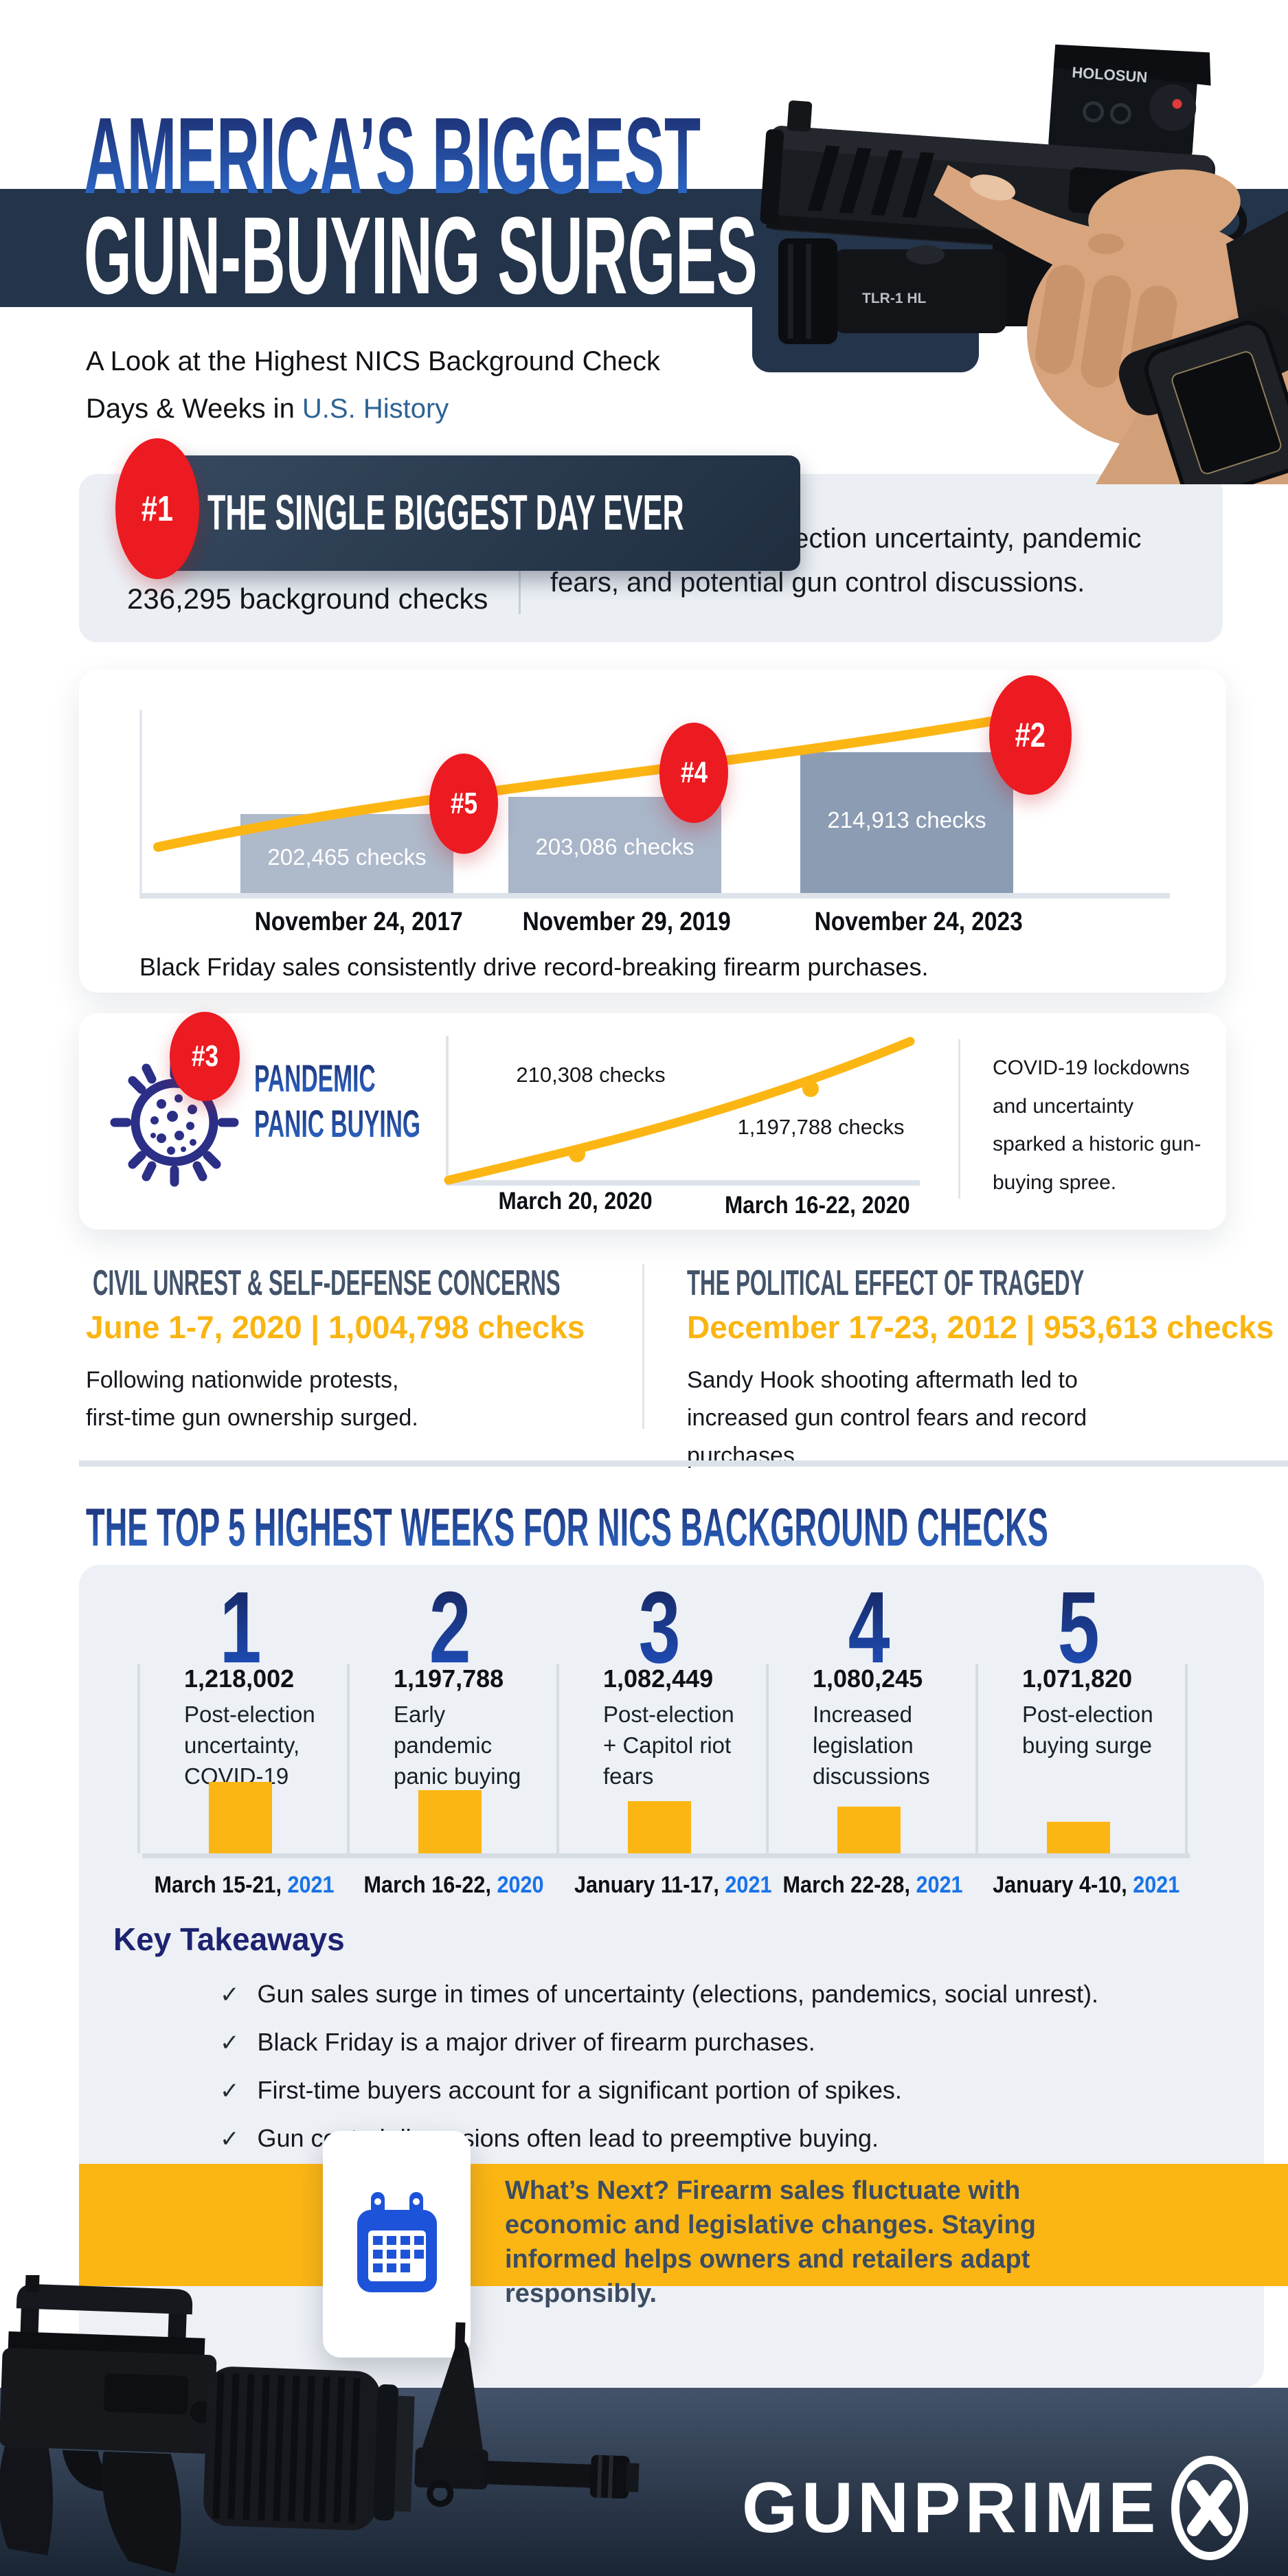  Describe the element at coordinates (229, 1939) in the screenshot. I see `takeaways-heading: Key Takeaways` at that location.